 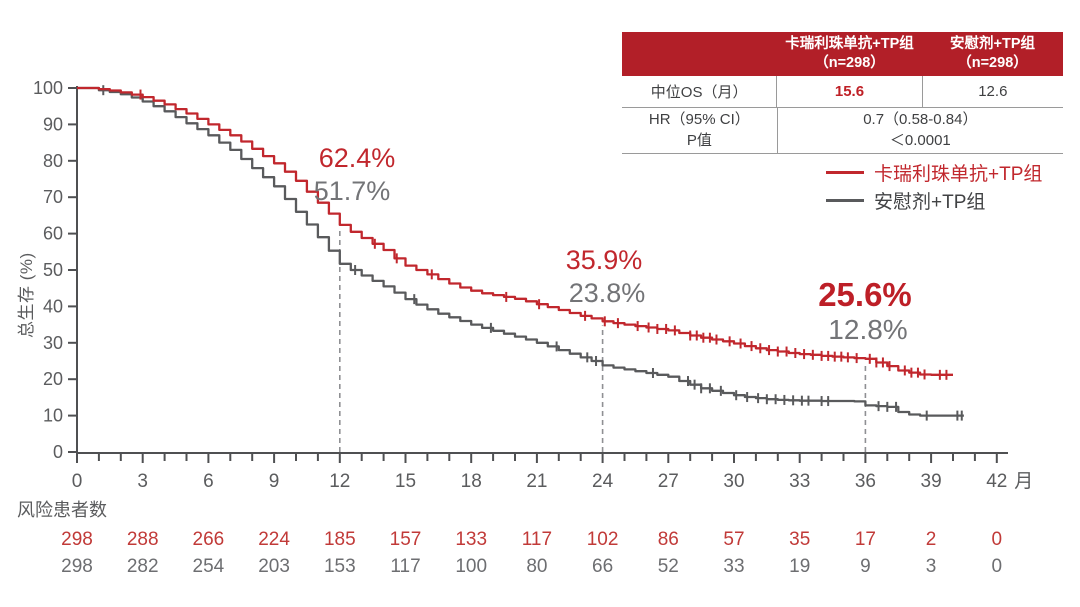 I want to click on y-tick-label: 90, so click(x=53, y=124).